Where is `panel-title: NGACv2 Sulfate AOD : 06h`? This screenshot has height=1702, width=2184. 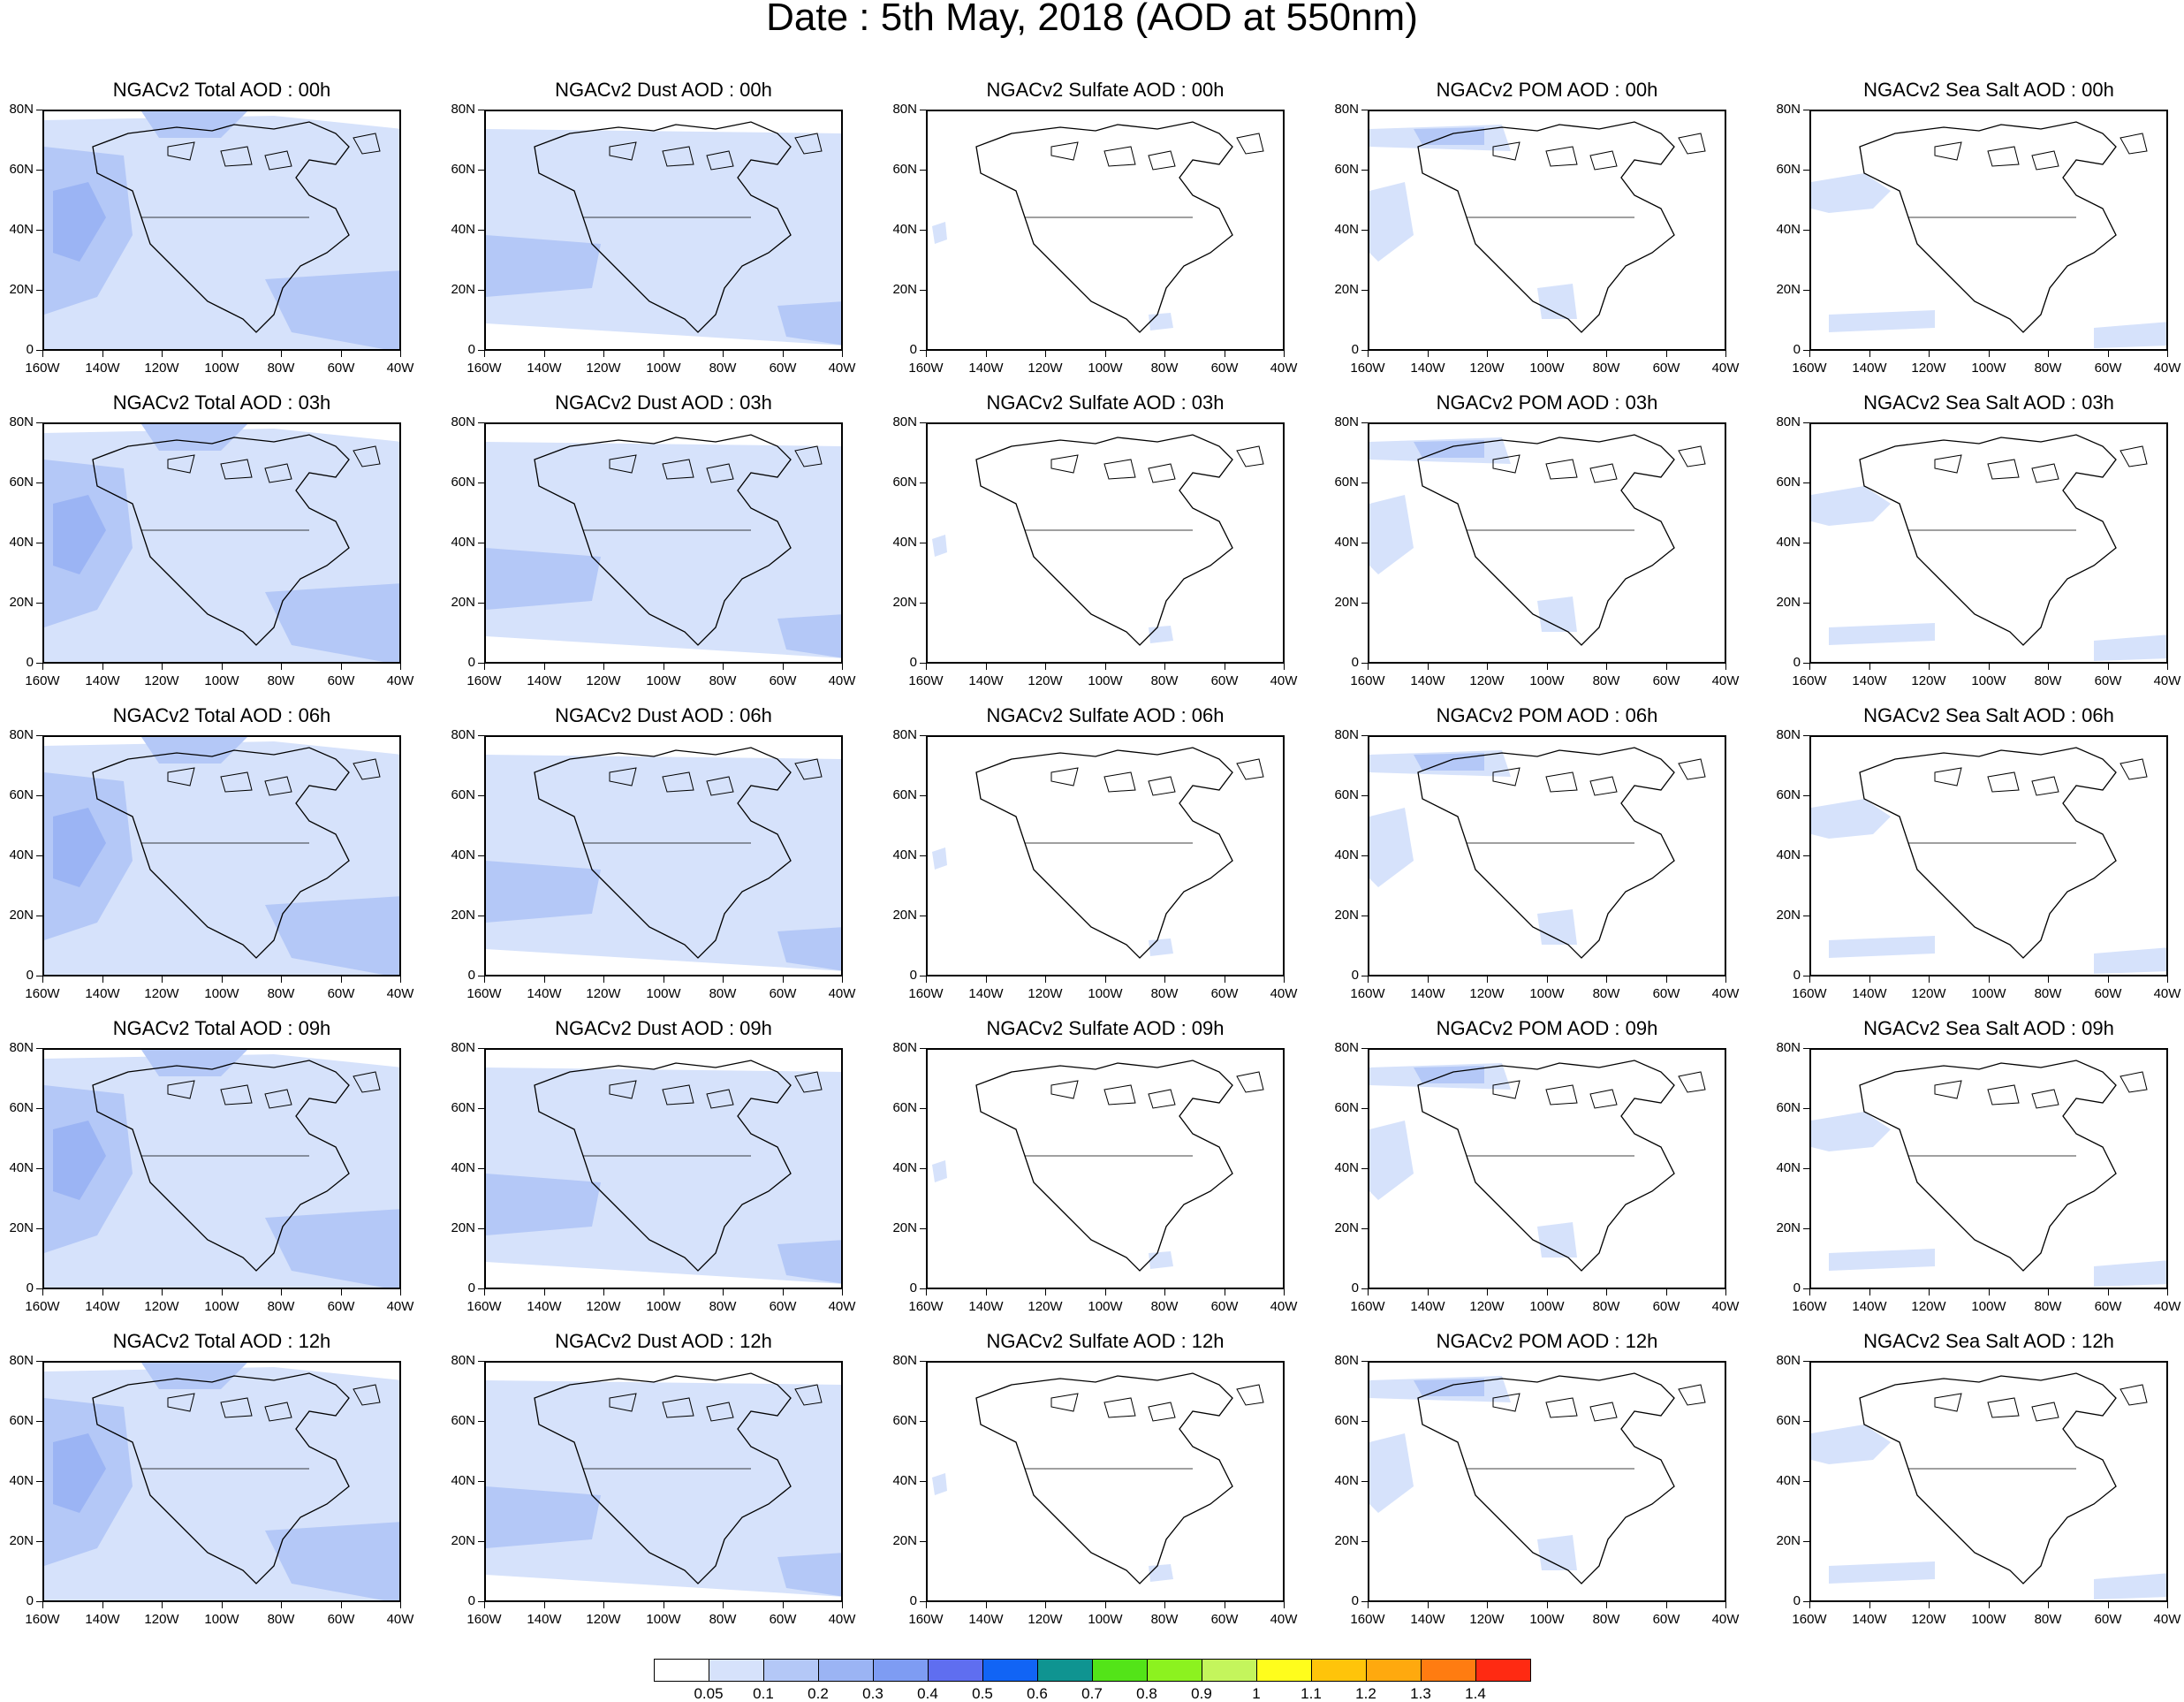 panel-title: NGACv2 Sulfate AOD : 06h is located at coordinates (1105, 715).